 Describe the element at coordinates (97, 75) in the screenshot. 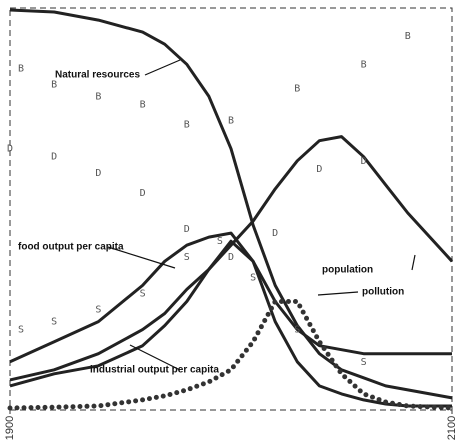

I see `series-label: Natural resources` at that location.